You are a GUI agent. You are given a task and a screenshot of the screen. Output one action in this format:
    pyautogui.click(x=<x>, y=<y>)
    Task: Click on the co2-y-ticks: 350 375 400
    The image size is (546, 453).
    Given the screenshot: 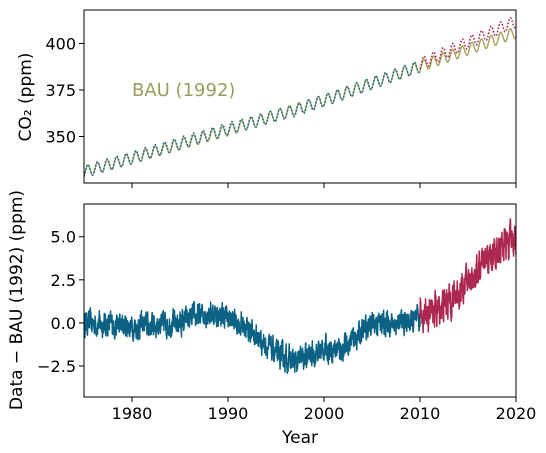 What is the action you would take?
    pyautogui.click(x=64, y=90)
    